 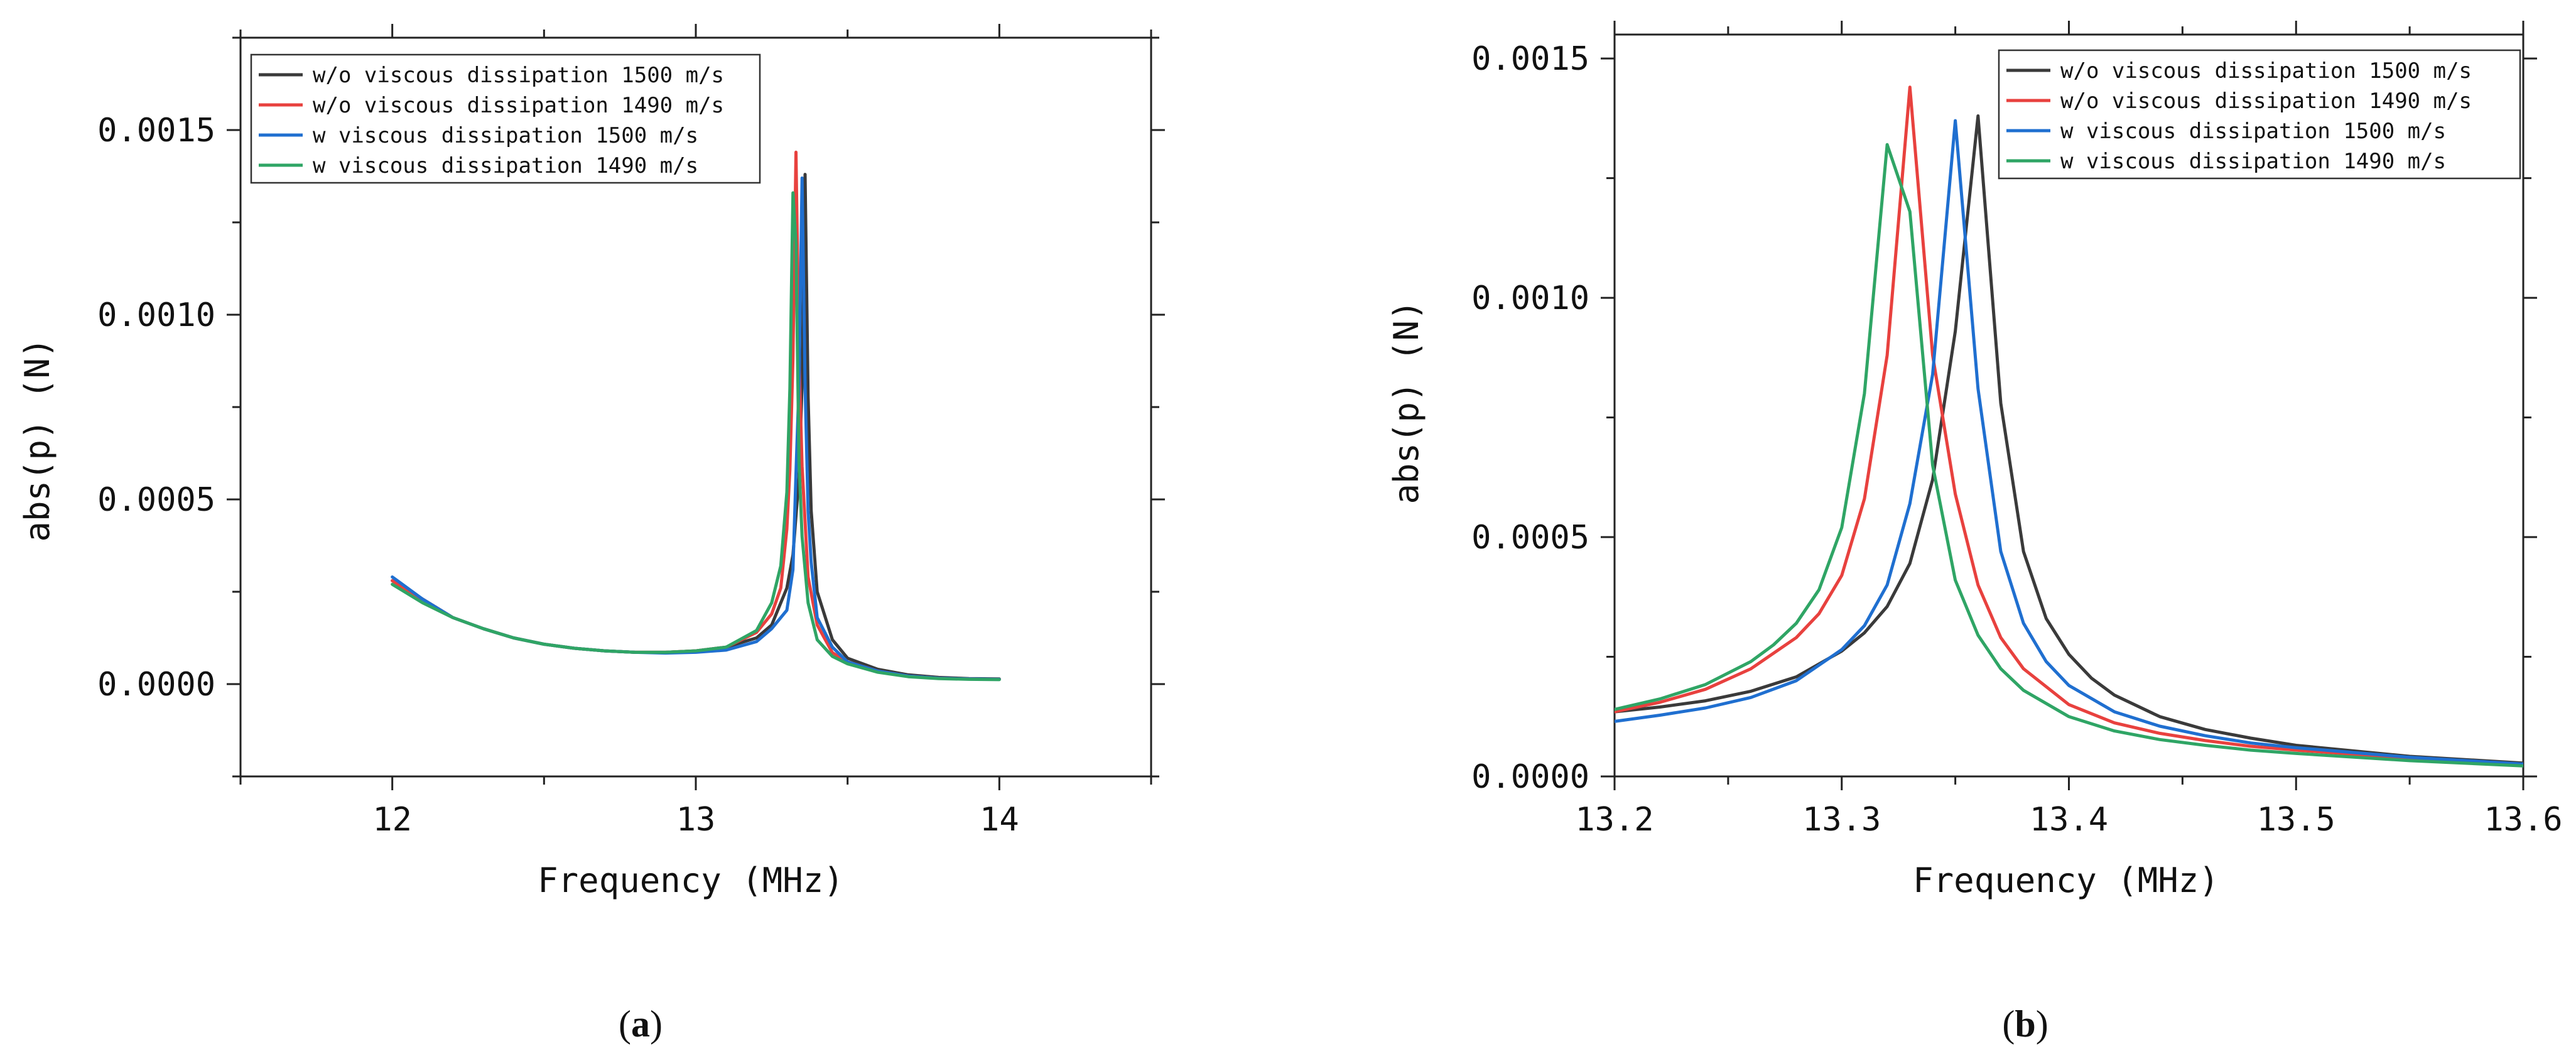 I want to click on x-tick-label: 13.3, so click(x=1842, y=820).